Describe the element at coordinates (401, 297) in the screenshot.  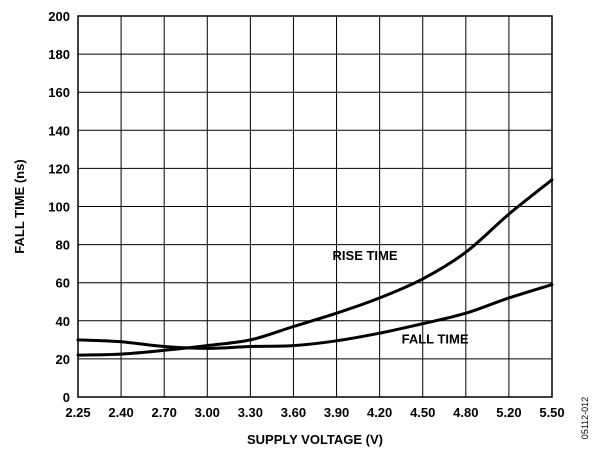
I see `series-labels: RISE TIME FALL TIME` at that location.